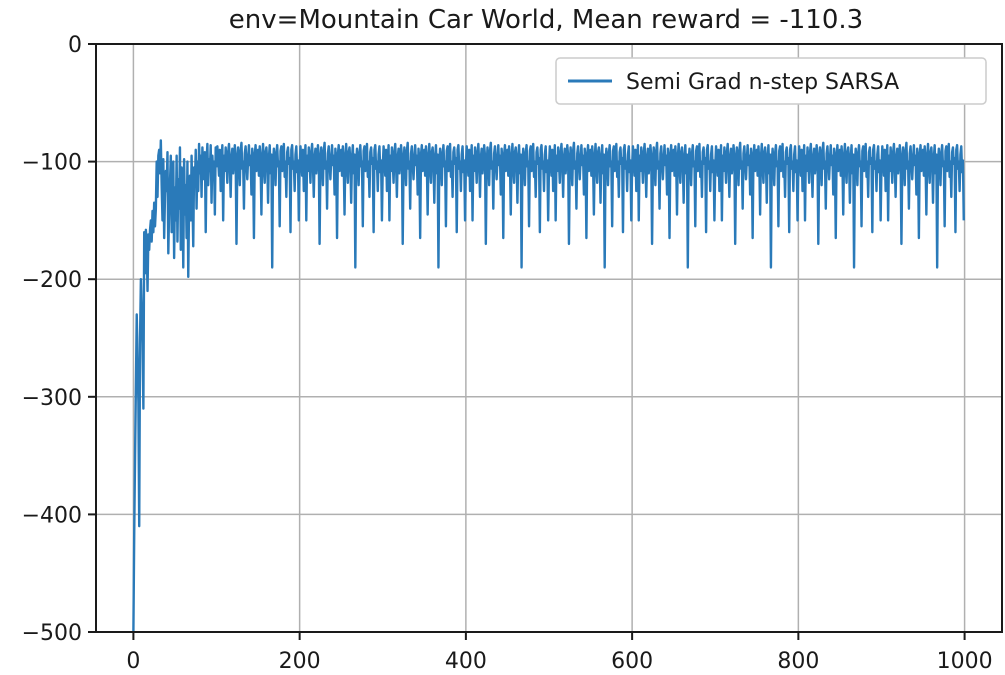 Image resolution: width=1005 pixels, height=675 pixels. What do you see at coordinates (52, 398) in the screenshot?
I see `y-tick-label: −300` at bounding box center [52, 398].